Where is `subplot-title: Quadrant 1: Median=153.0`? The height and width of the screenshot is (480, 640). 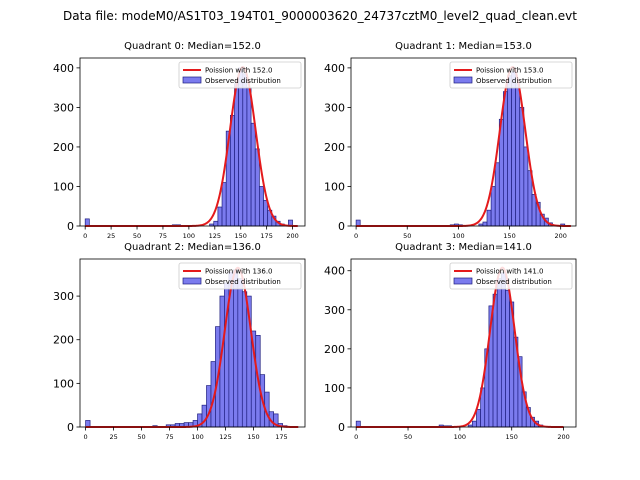
subplot-title: Quadrant 1: Median=153.0 is located at coordinates (463, 46).